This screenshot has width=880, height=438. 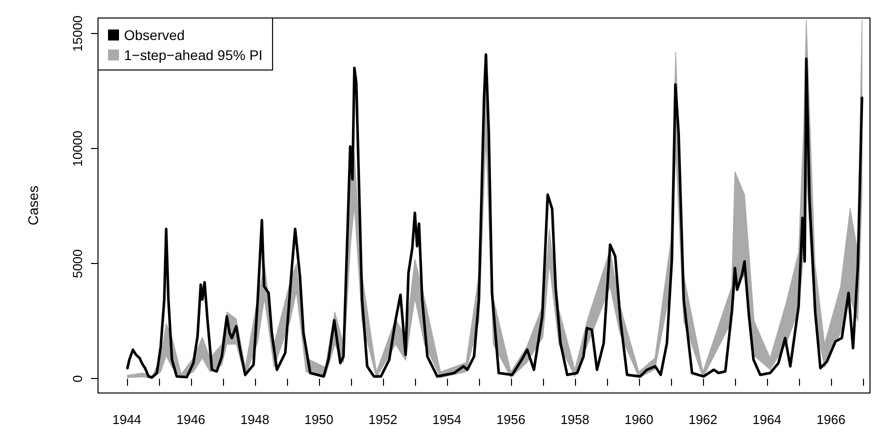 I want to click on x-tick-label: 1956, so click(x=511, y=419).